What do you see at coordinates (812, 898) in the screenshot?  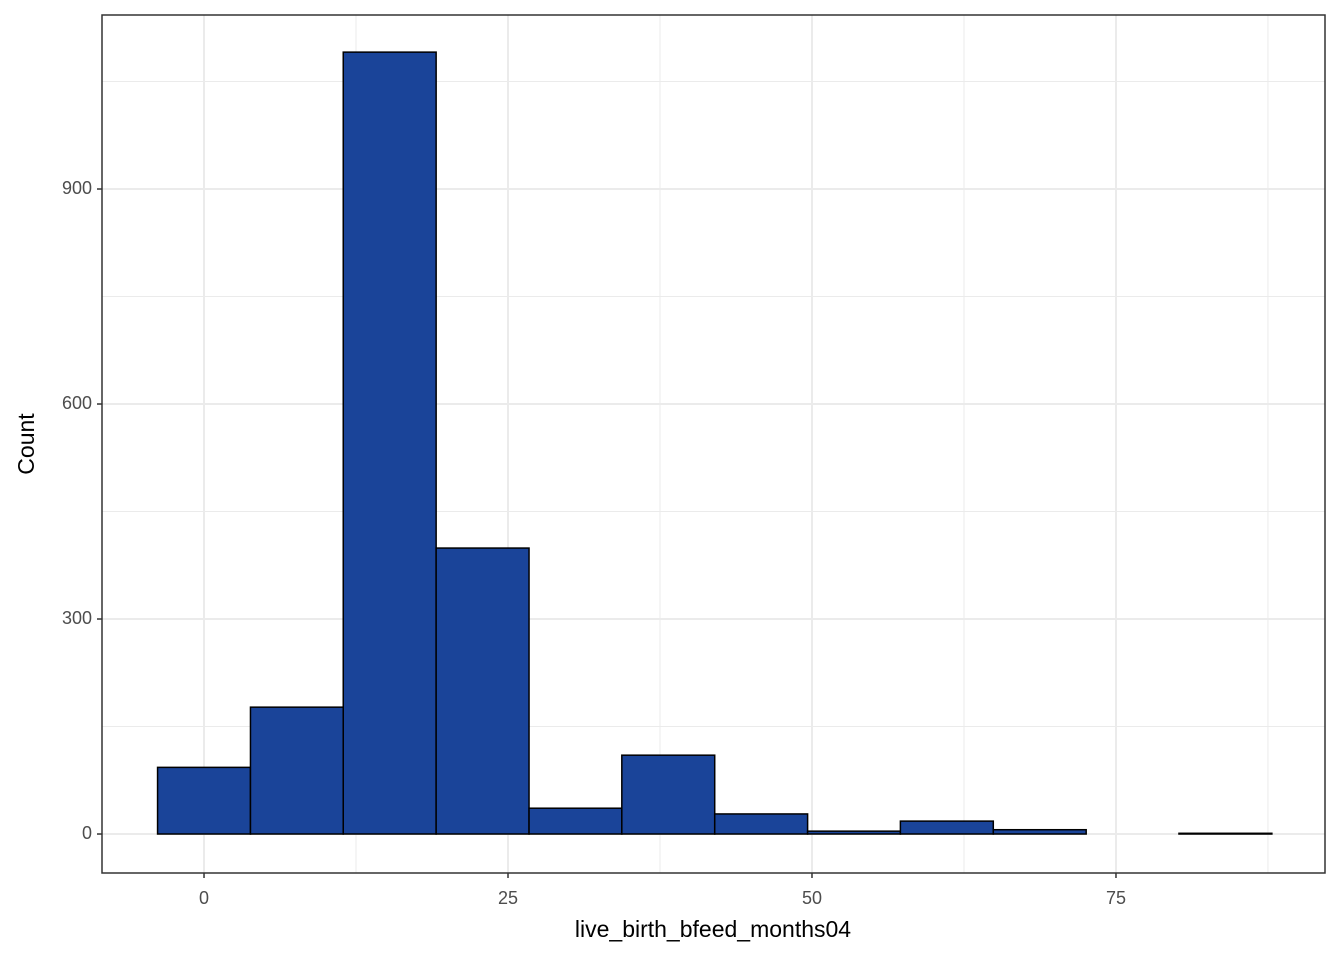 I see `x-tick-label: 50` at bounding box center [812, 898].